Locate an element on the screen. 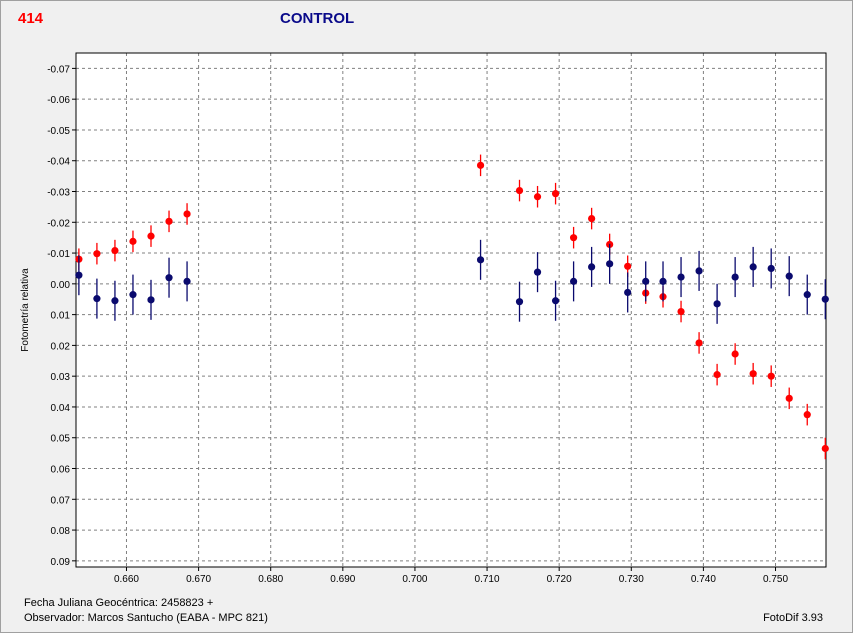 This screenshot has width=853, height=633. y-tick-label: -0.03 is located at coordinates (58, 193).